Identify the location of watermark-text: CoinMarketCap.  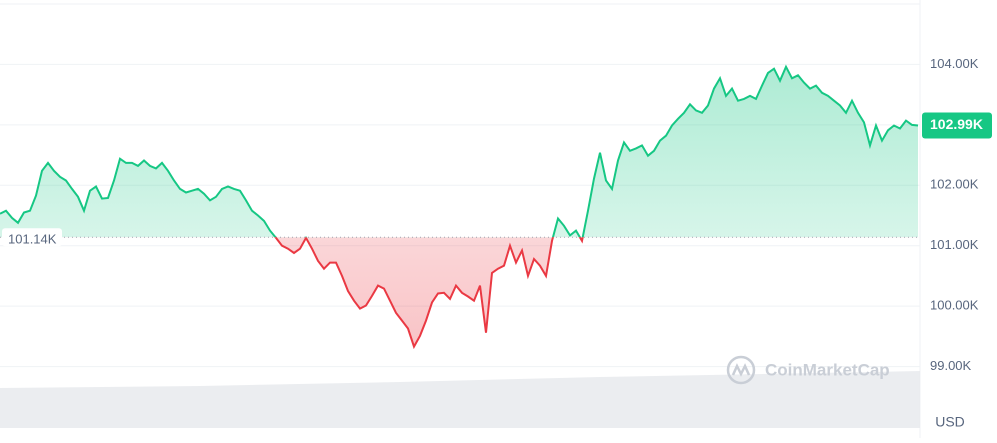
(827, 369).